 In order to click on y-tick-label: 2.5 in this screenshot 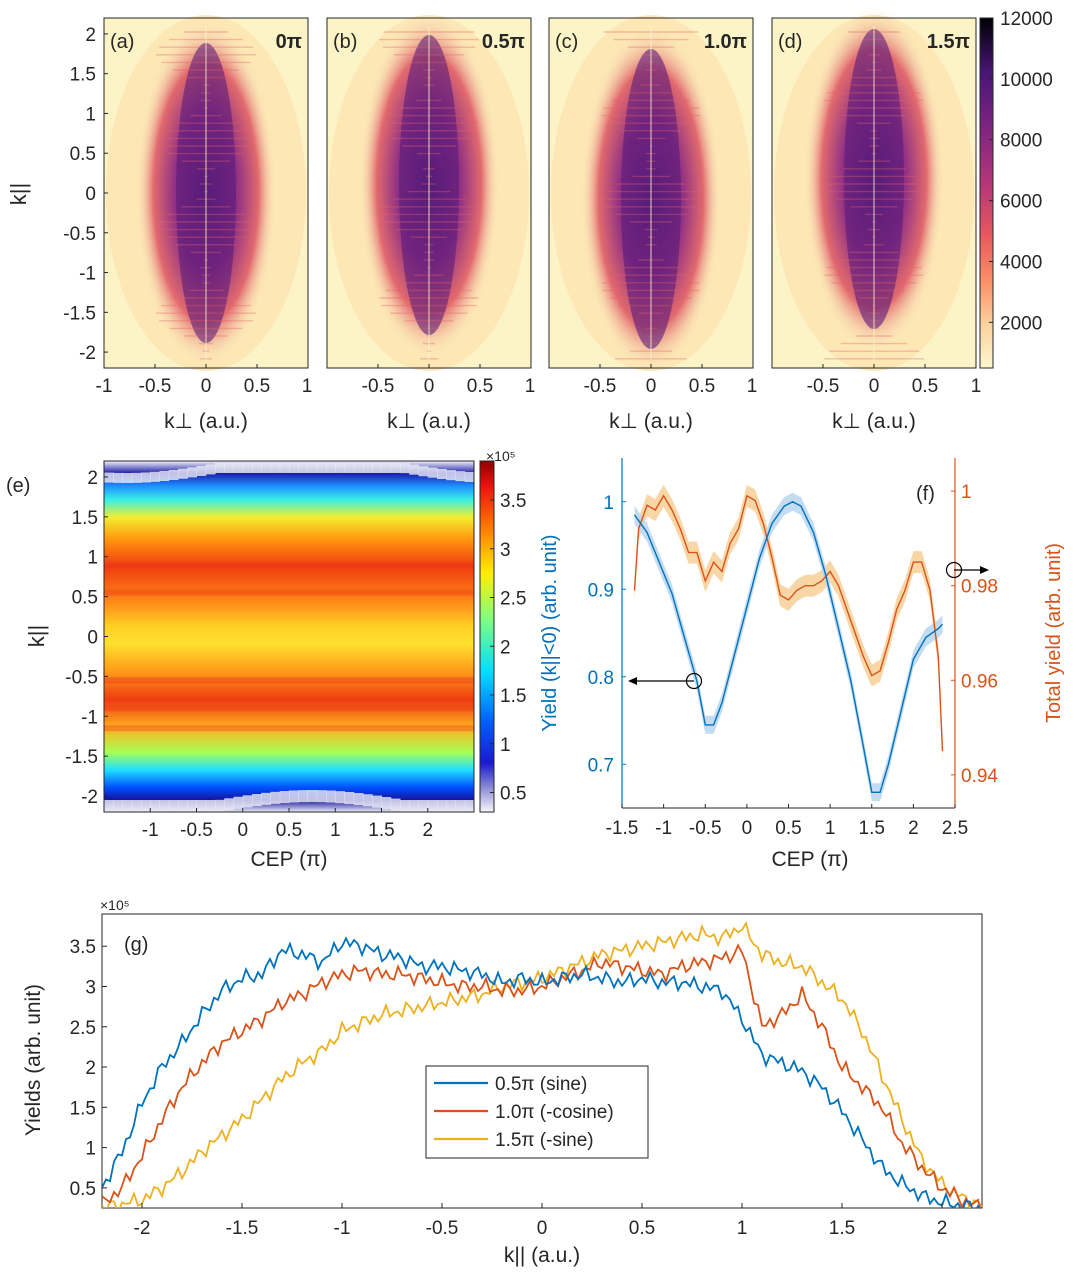, I will do `click(83, 1028)`.